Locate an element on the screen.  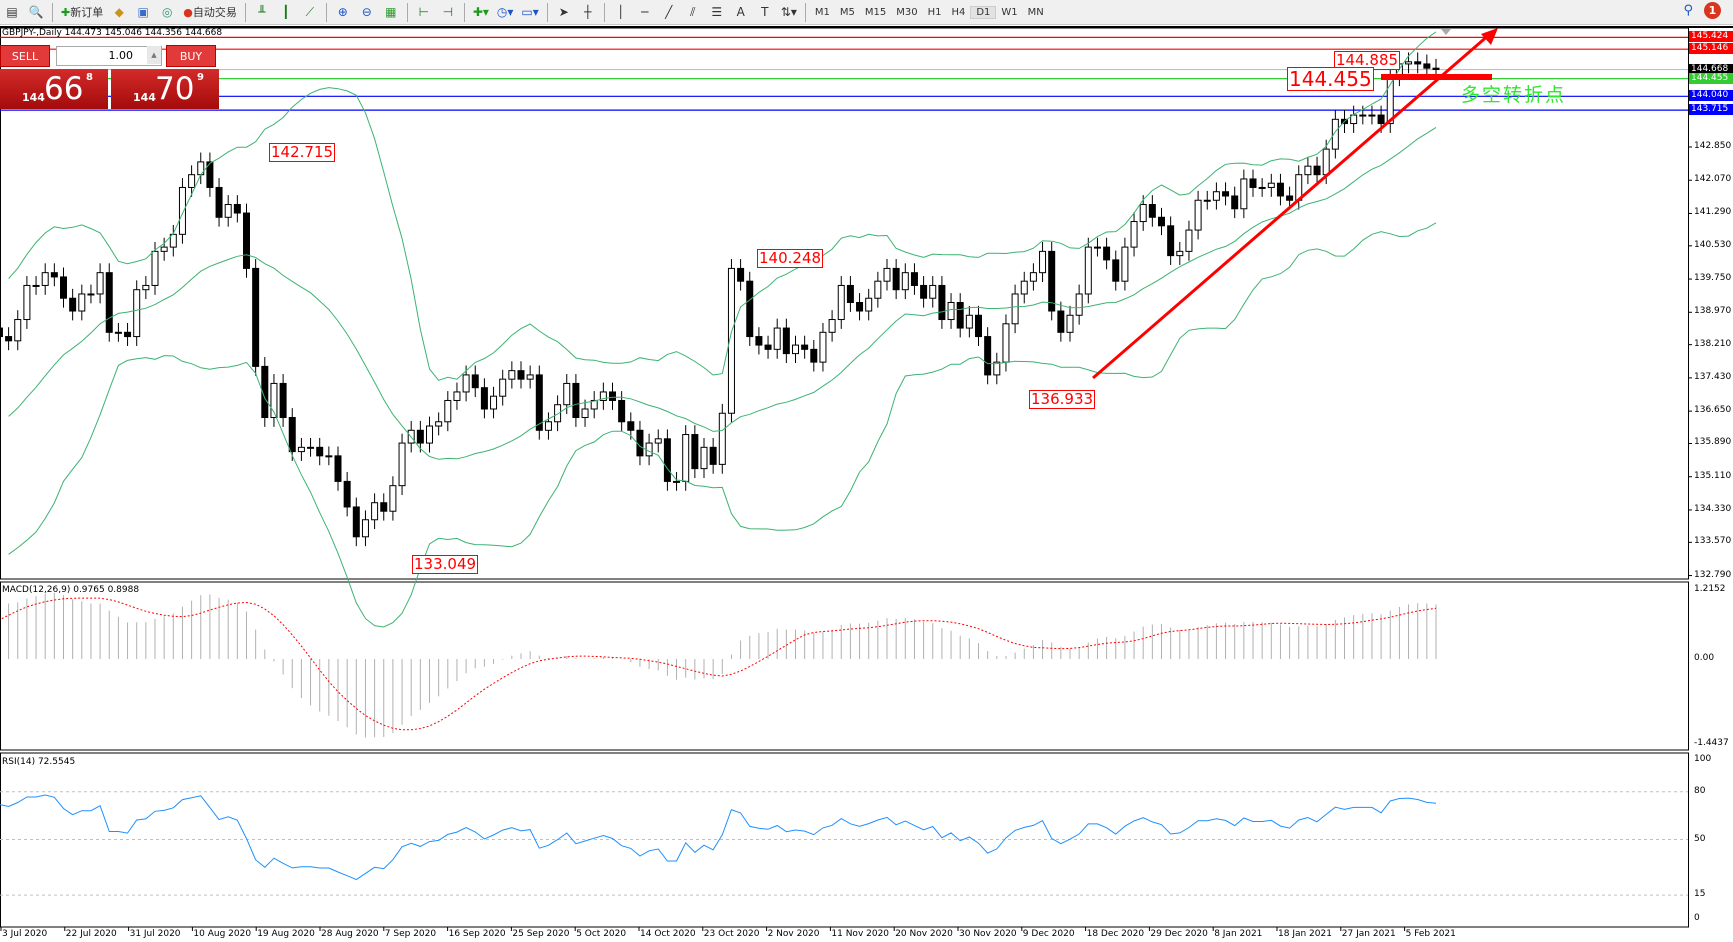
templates-icon: ▭▾ is located at coordinates (530, 12).